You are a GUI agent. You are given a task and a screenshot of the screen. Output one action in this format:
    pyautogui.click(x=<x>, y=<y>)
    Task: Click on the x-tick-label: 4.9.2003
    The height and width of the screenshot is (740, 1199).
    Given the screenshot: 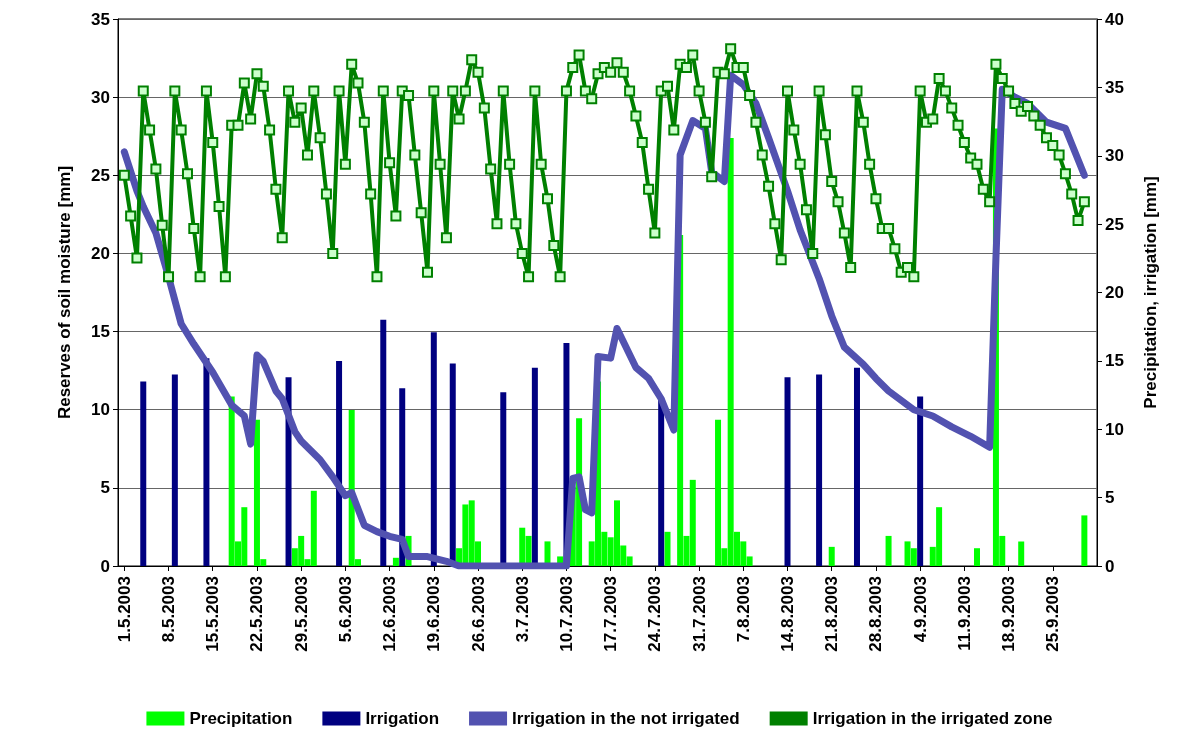 What is the action you would take?
    pyautogui.click(x=920, y=609)
    